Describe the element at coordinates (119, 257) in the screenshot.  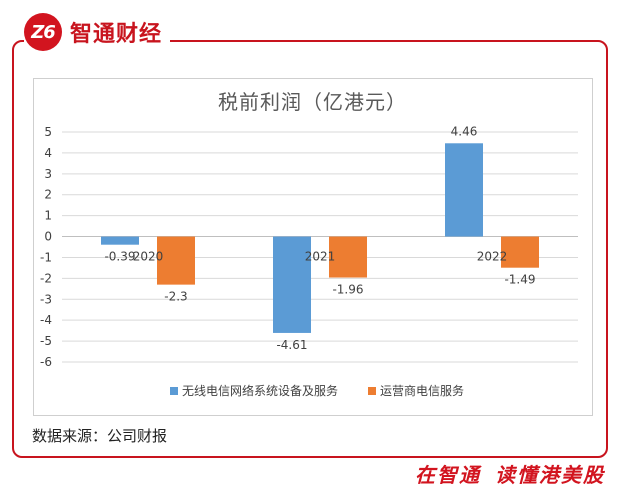
I see `data-label: -0.39` at that location.